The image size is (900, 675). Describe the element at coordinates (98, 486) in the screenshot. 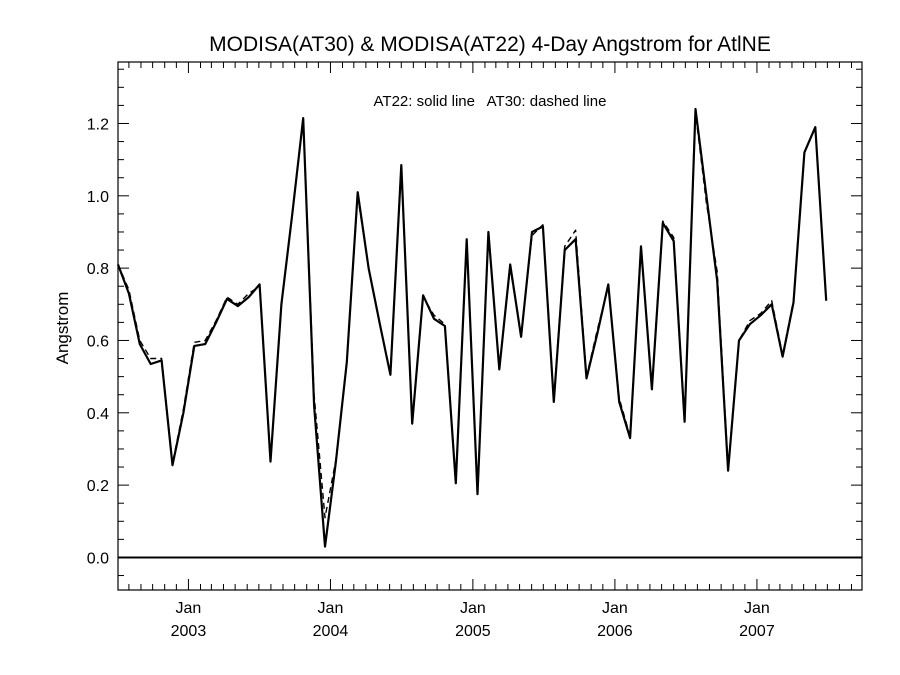

I see `y-tick-label: 0.2` at that location.